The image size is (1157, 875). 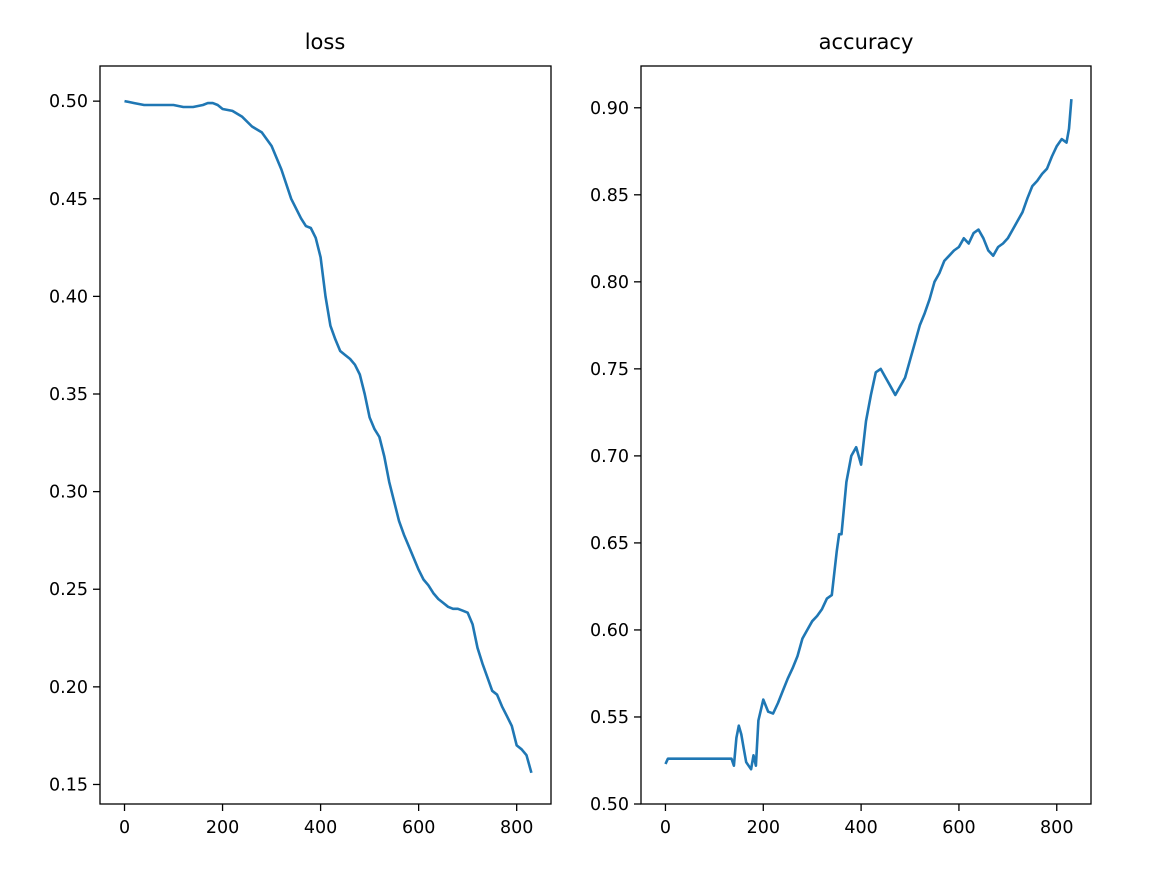 What do you see at coordinates (609, 805) in the screenshot?
I see `accuracy-y-tick-label: 0.50` at bounding box center [609, 805].